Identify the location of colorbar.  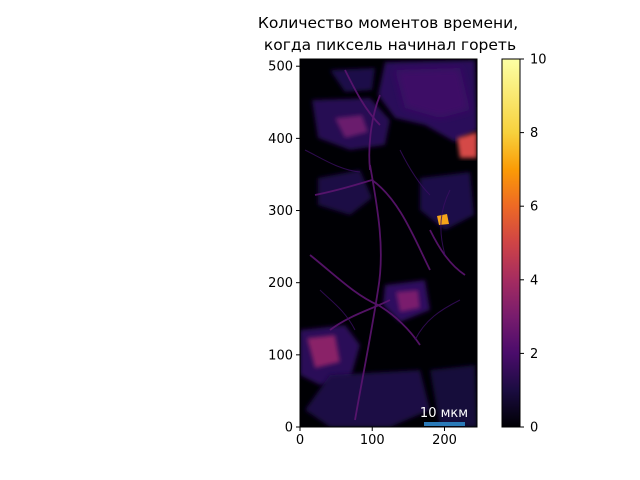
(511, 243).